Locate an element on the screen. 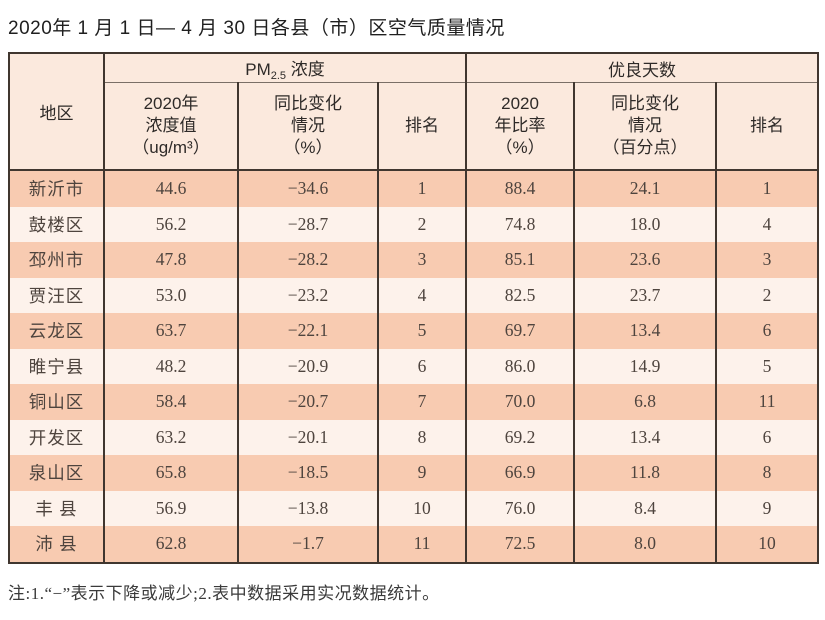 The image size is (825, 620). pm-rank-cell: 1 is located at coordinates (421, 188).